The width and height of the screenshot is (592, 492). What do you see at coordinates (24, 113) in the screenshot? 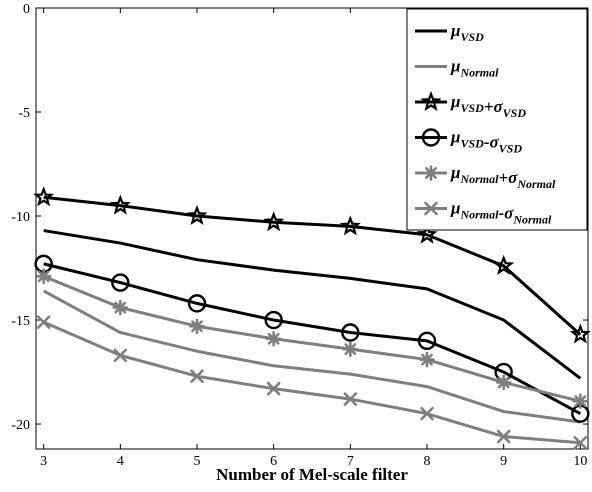
I see `y-tick-label: -5` at bounding box center [24, 113].